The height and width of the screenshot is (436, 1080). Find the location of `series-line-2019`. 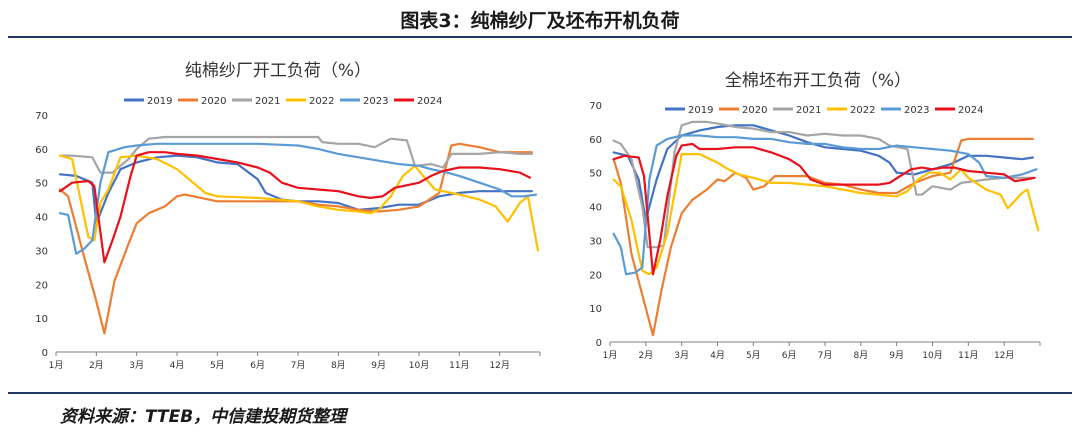

series-line-2019 is located at coordinates (295, 189).